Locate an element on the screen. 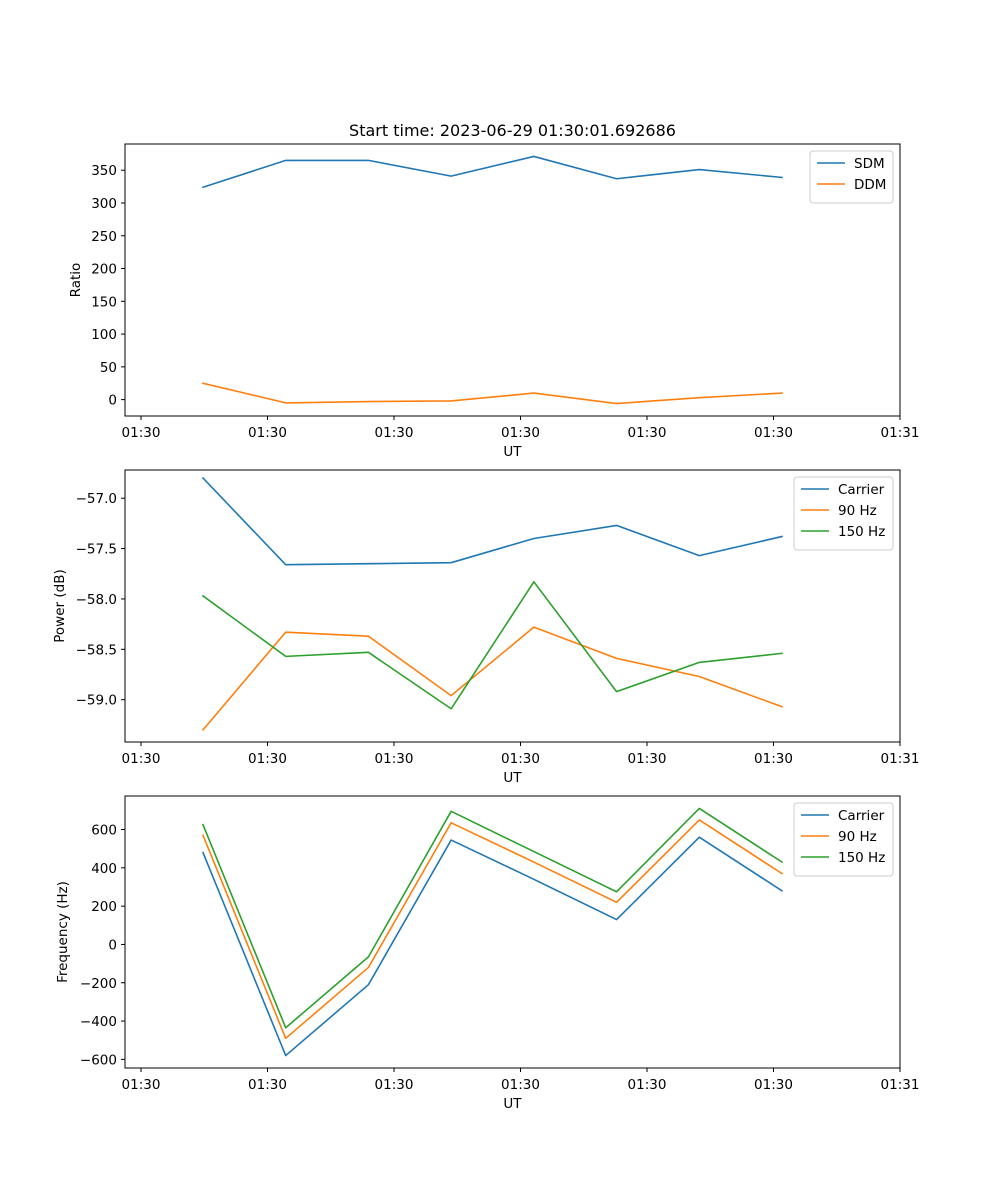 This screenshot has height=1200, width=1000. series-line-sdm is located at coordinates (492, 172).